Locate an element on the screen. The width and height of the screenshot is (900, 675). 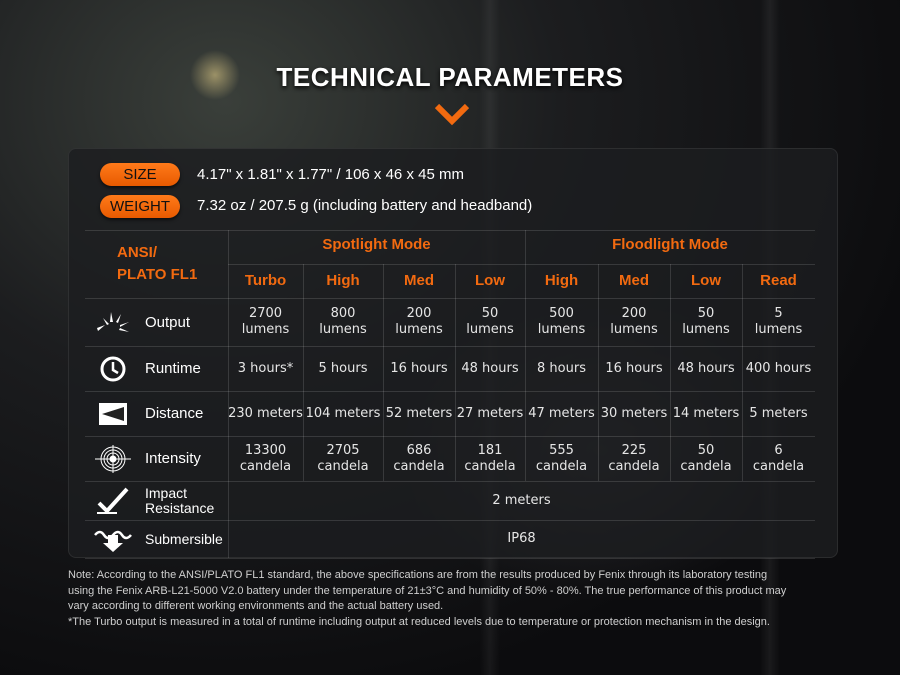
cell-text: 2705 is located at coordinates (343, 450).